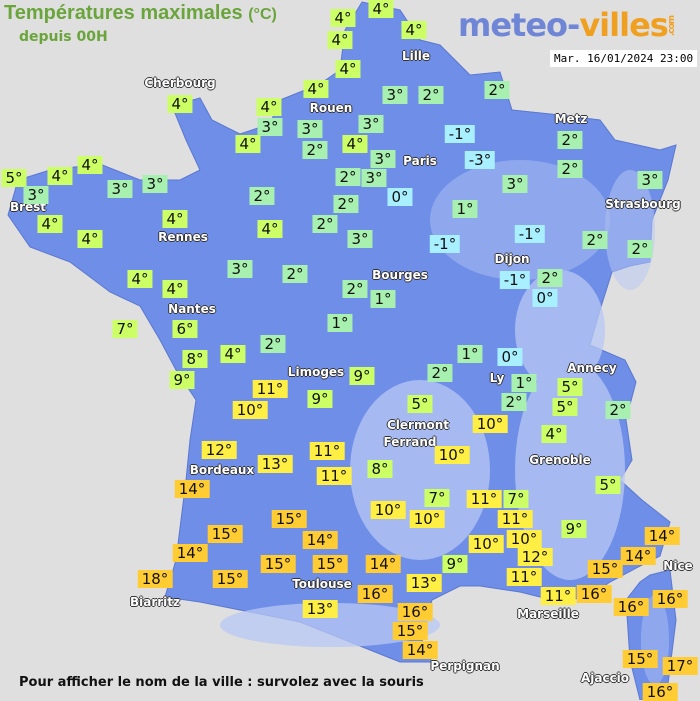 Image resolution: width=700 pixels, height=701 pixels. Describe the element at coordinates (680, 666) in the screenshot. I see `temperature-label: 17°` at that location.